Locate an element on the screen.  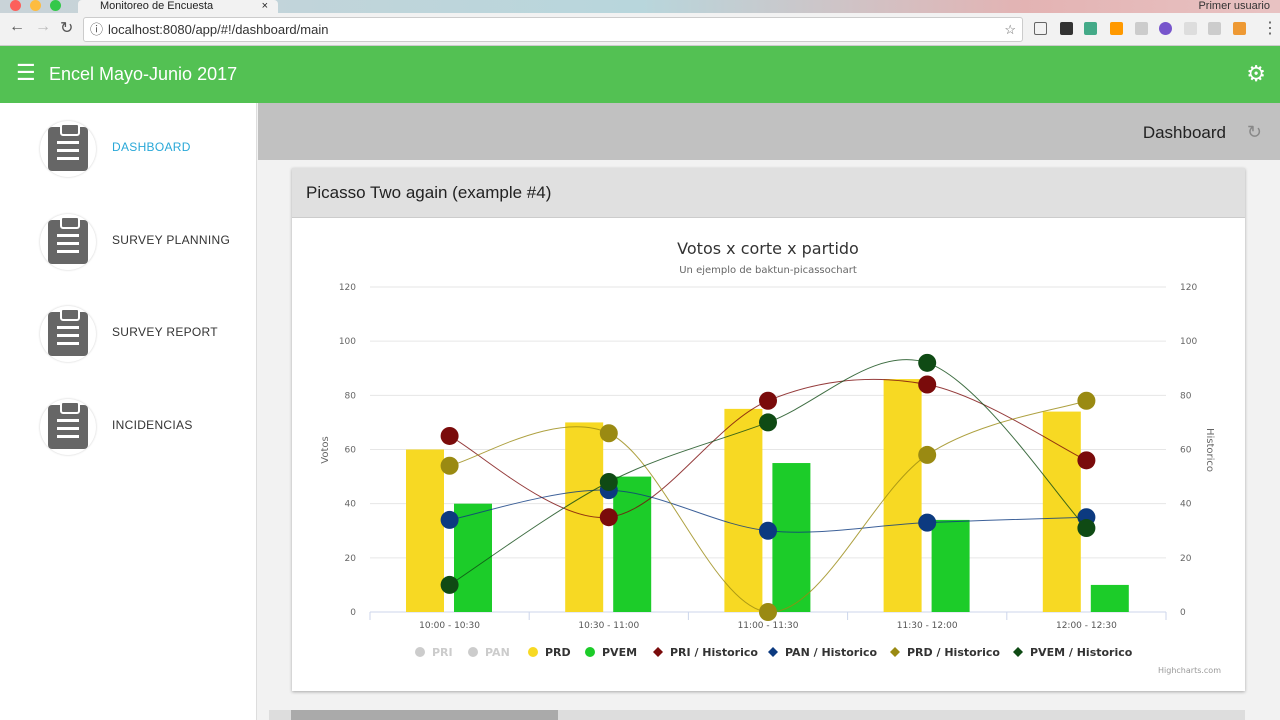
close-window-icon is located at coordinates (15, 5).